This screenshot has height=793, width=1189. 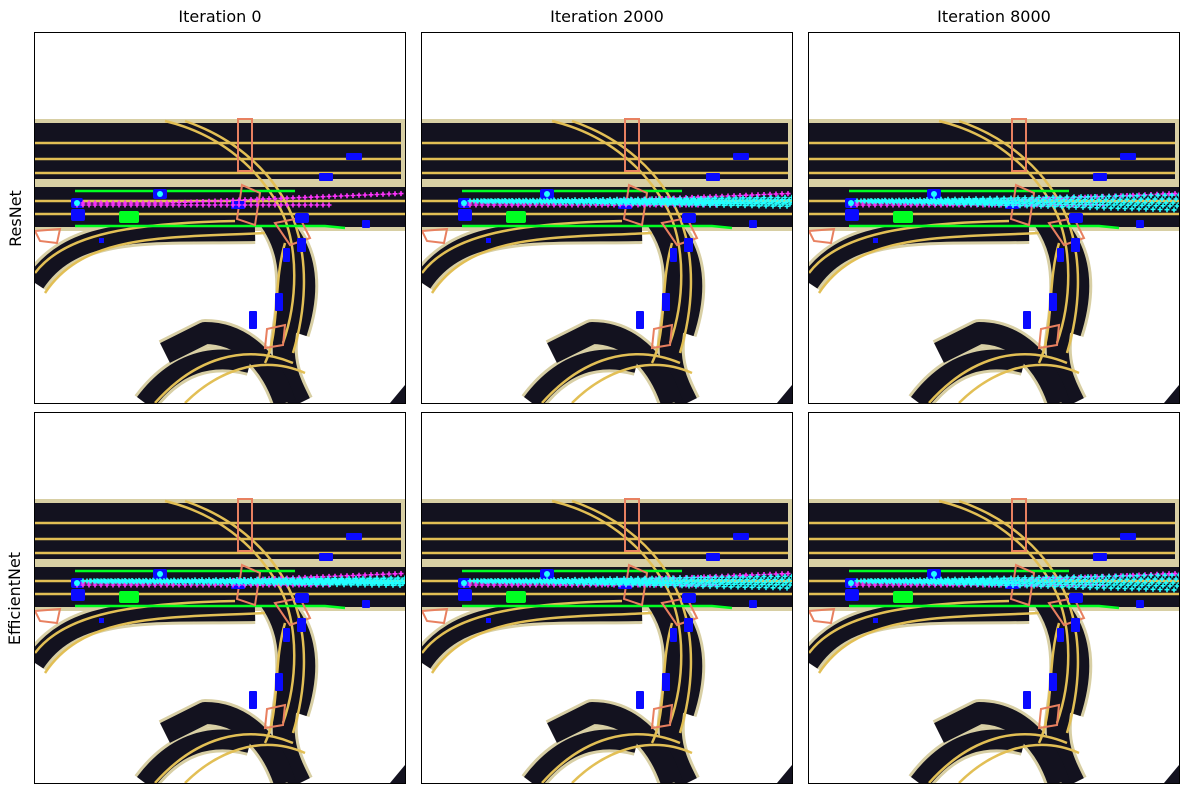 What do you see at coordinates (994, 16) in the screenshot?
I see `column-title-2: Iteration 8000` at bounding box center [994, 16].